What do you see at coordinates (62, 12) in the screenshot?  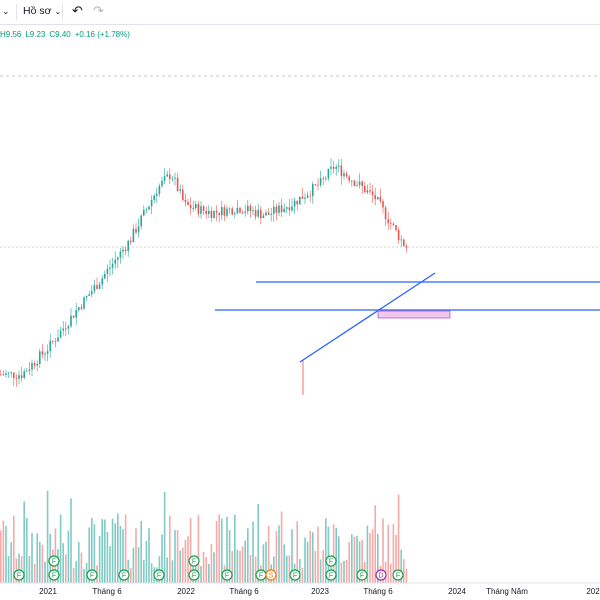 I see `toolbar-divider` at bounding box center [62, 12].